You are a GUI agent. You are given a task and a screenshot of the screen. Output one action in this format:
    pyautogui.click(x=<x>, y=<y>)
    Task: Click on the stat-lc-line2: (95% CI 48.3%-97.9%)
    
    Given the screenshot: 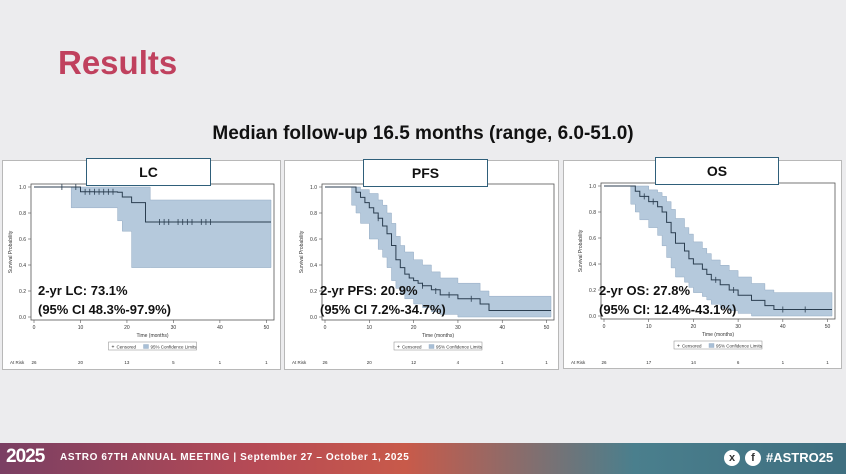 What is the action you would take?
    pyautogui.click(x=104, y=309)
    